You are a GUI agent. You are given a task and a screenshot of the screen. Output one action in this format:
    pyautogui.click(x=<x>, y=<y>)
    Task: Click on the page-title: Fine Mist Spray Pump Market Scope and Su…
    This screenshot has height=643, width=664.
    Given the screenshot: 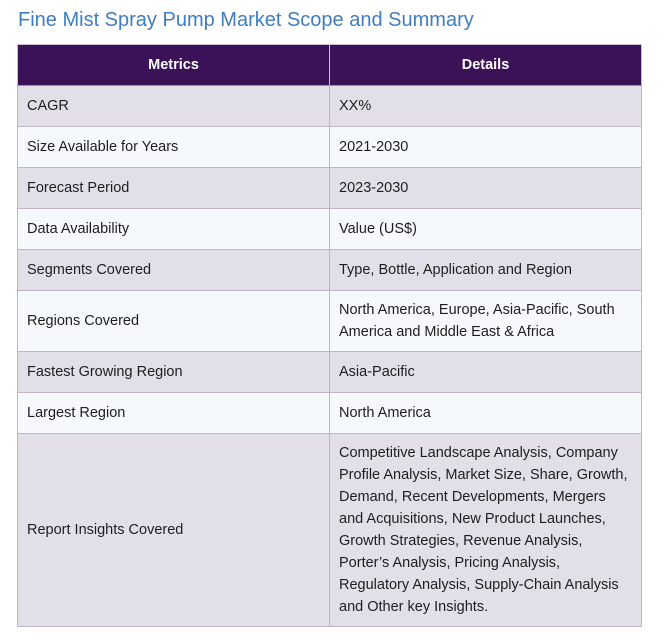 What is the action you would take?
    pyautogui.click(x=246, y=20)
    